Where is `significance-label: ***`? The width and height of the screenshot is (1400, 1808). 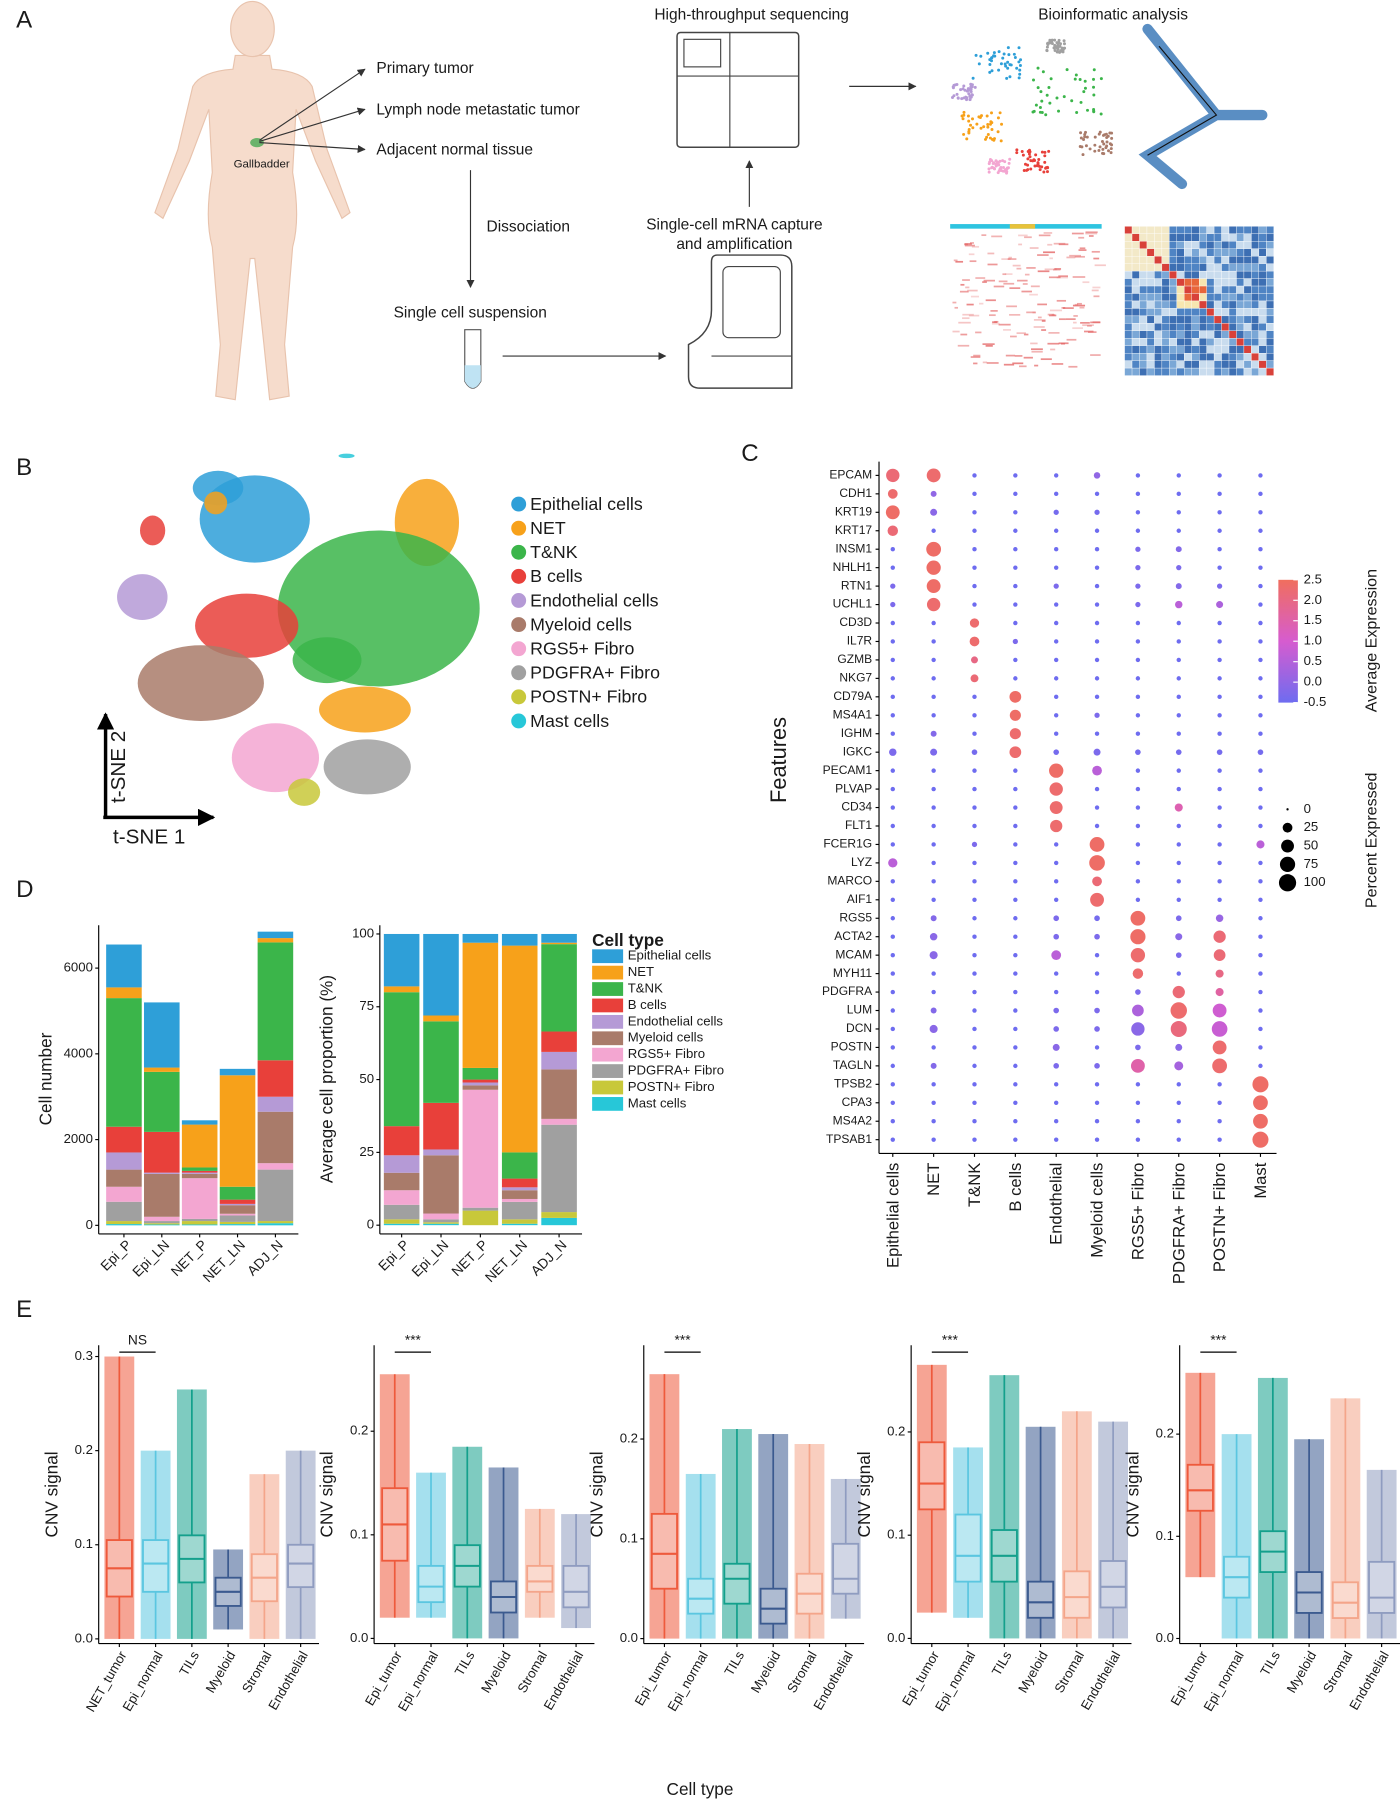
significance-label: *** is located at coordinates (1218, 1339).